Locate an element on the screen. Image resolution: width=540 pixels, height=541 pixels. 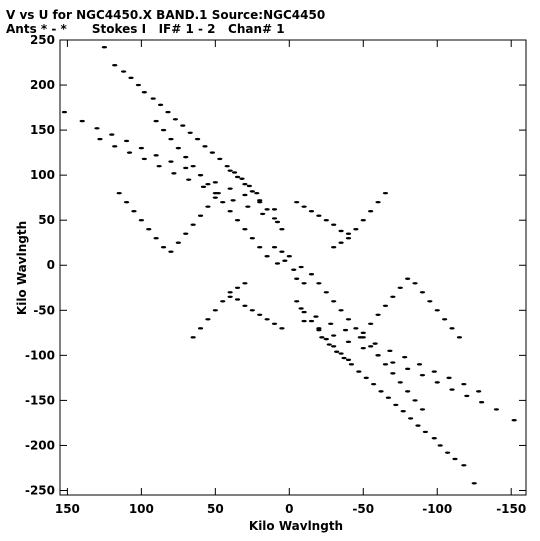
y-tick-label: -200 is located at coordinates (40, 445).